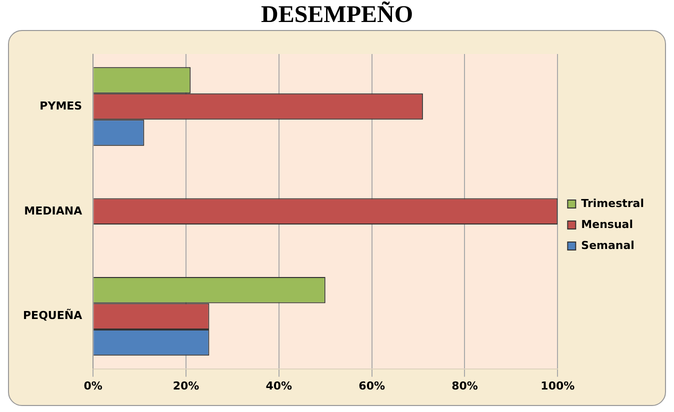 The image size is (674, 412). What do you see at coordinates (61, 105) in the screenshot?
I see `y-tick-label: PYMES` at bounding box center [61, 105].